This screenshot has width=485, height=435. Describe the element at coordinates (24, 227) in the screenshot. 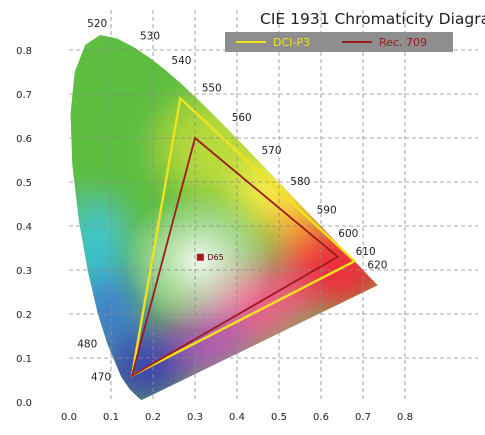

I see `y-tick-label: 0.4` at that location.